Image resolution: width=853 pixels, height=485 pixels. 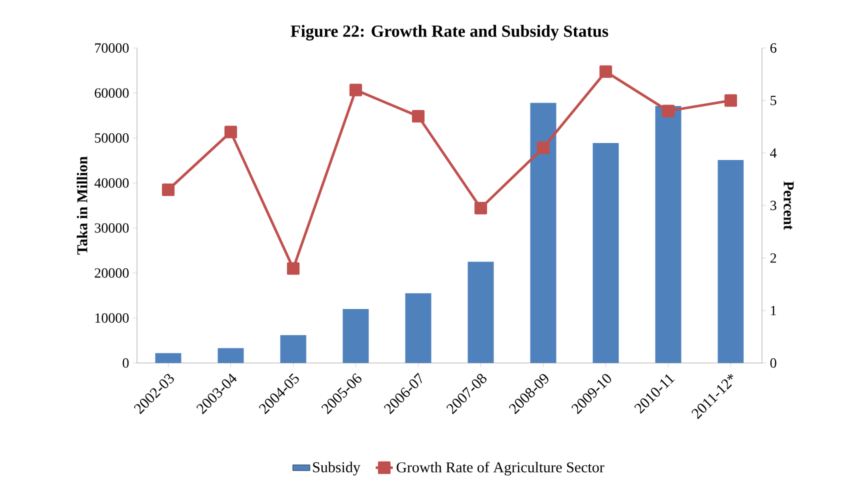 I want to click on y-tick-label: 50000, so click(x=112, y=138).